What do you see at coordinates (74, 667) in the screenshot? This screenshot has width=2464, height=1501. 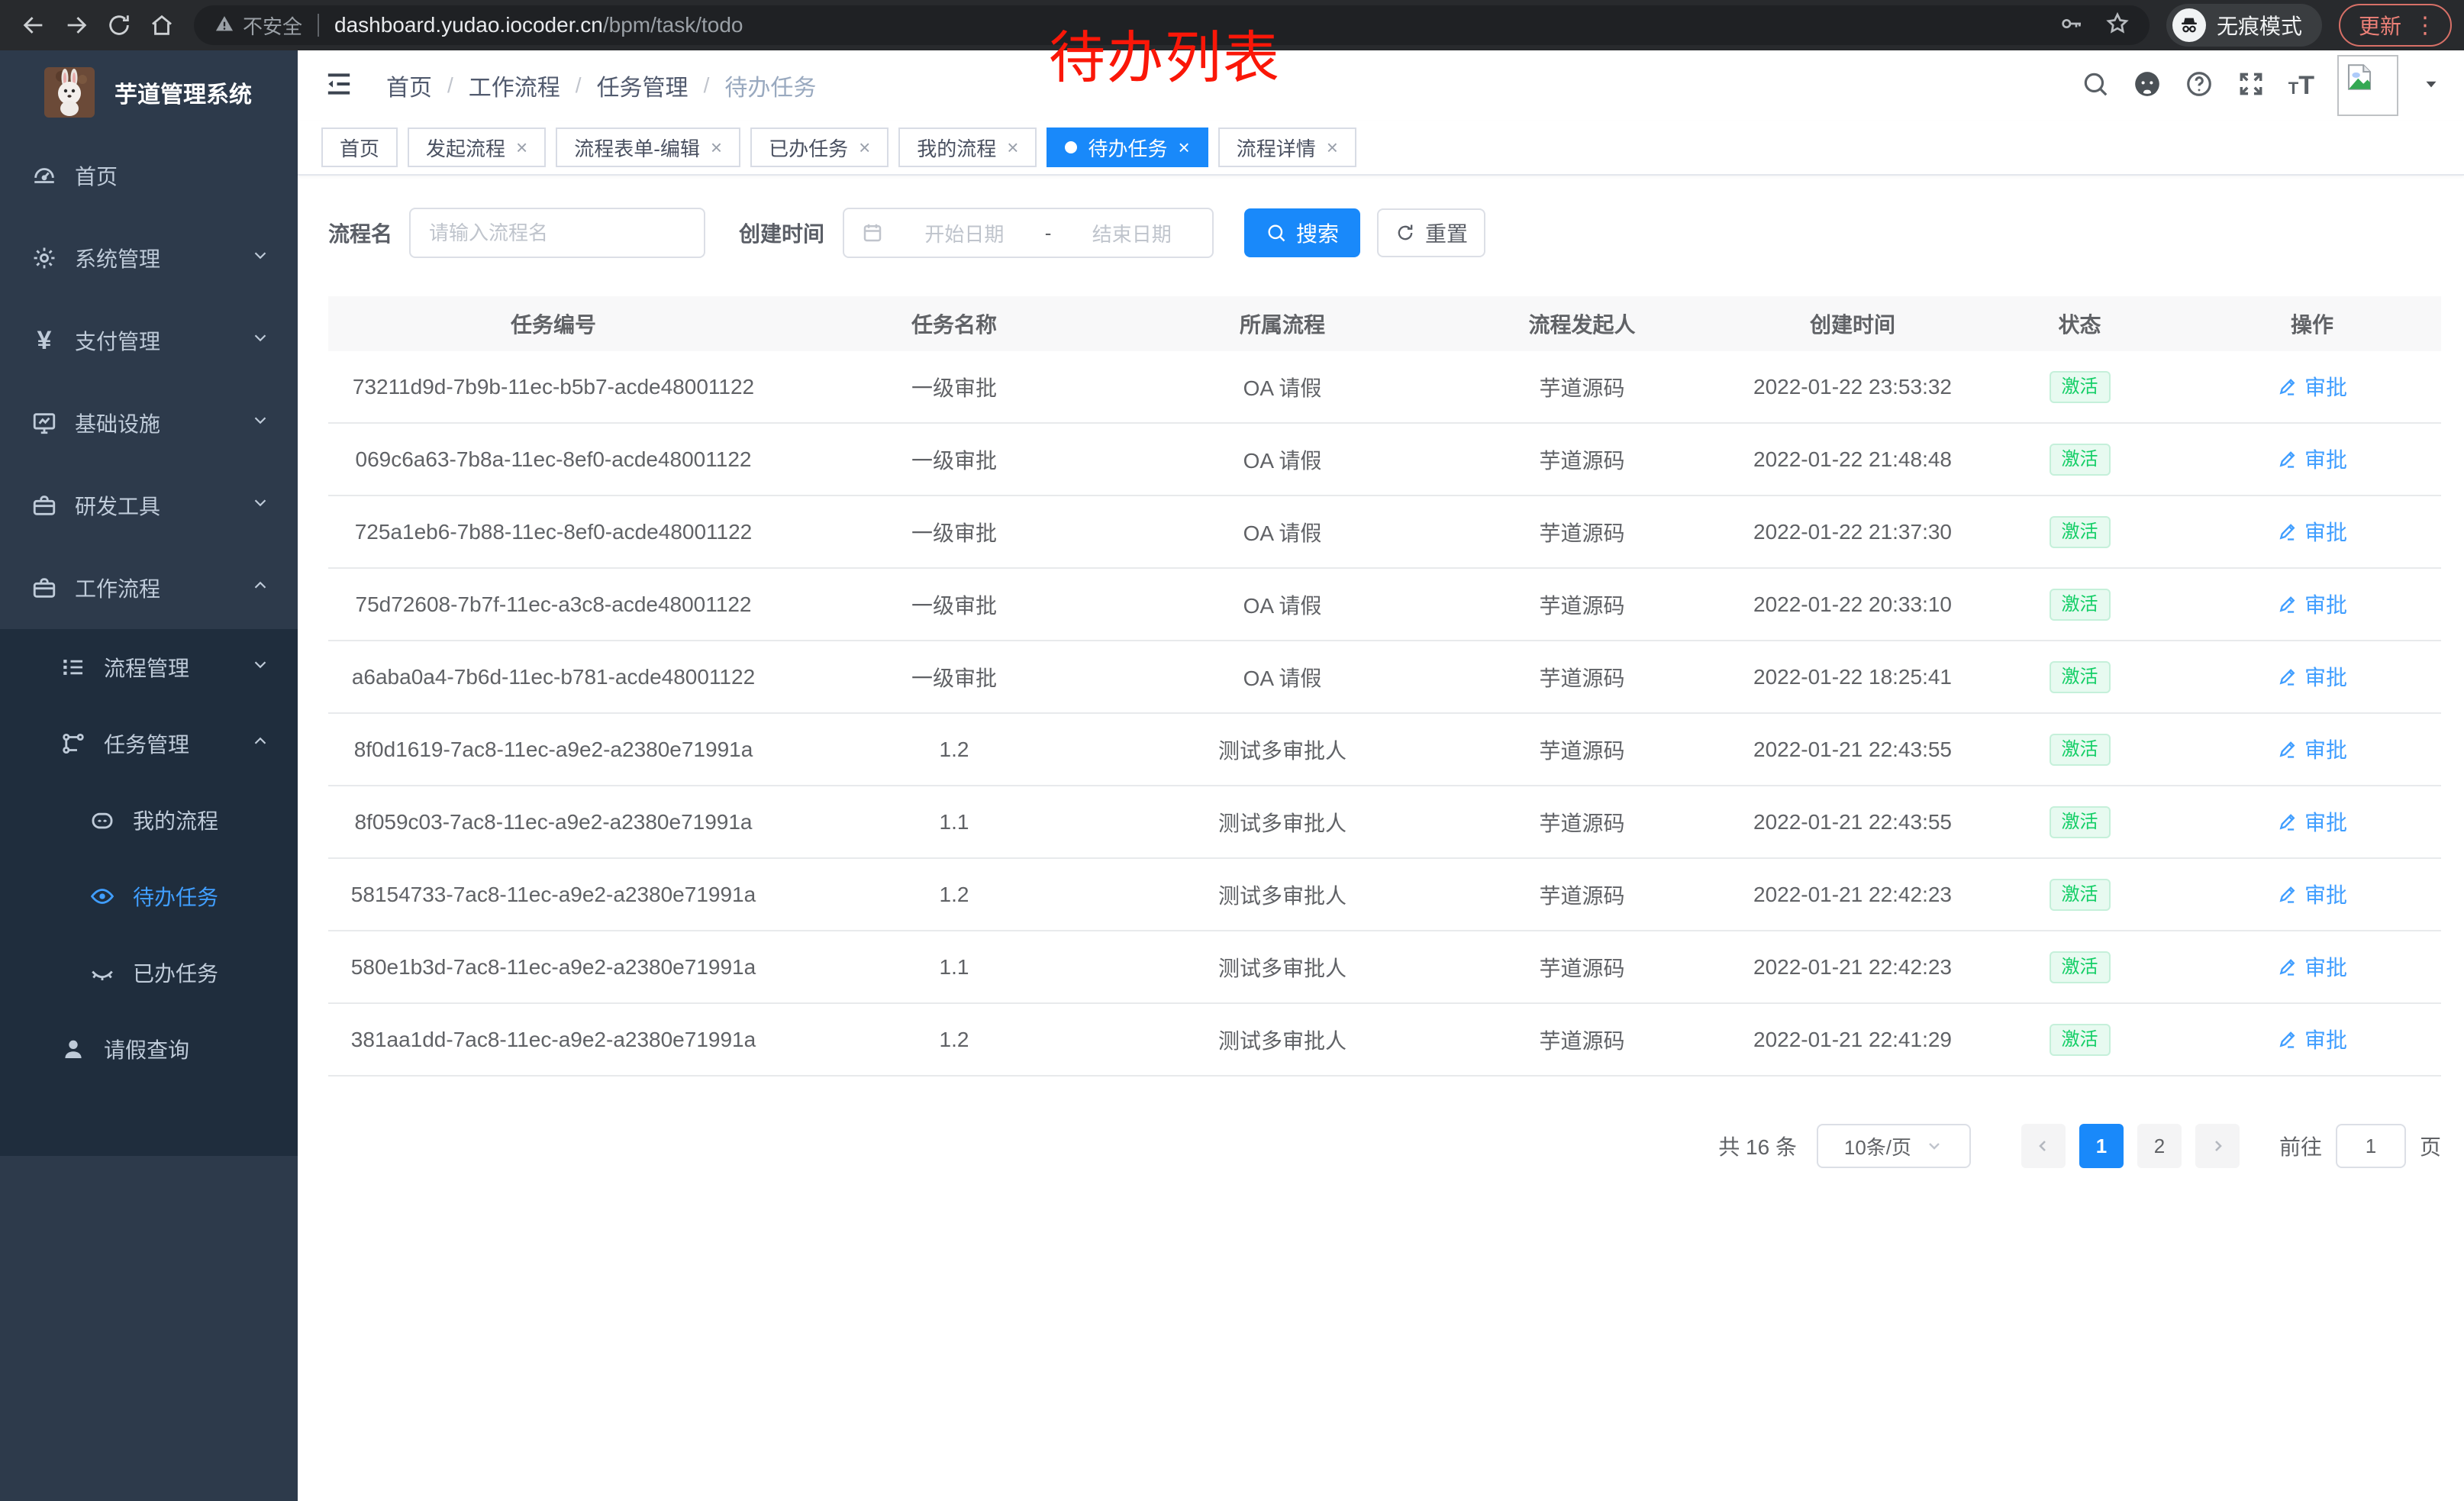 I see `list-tree-icon` at bounding box center [74, 667].